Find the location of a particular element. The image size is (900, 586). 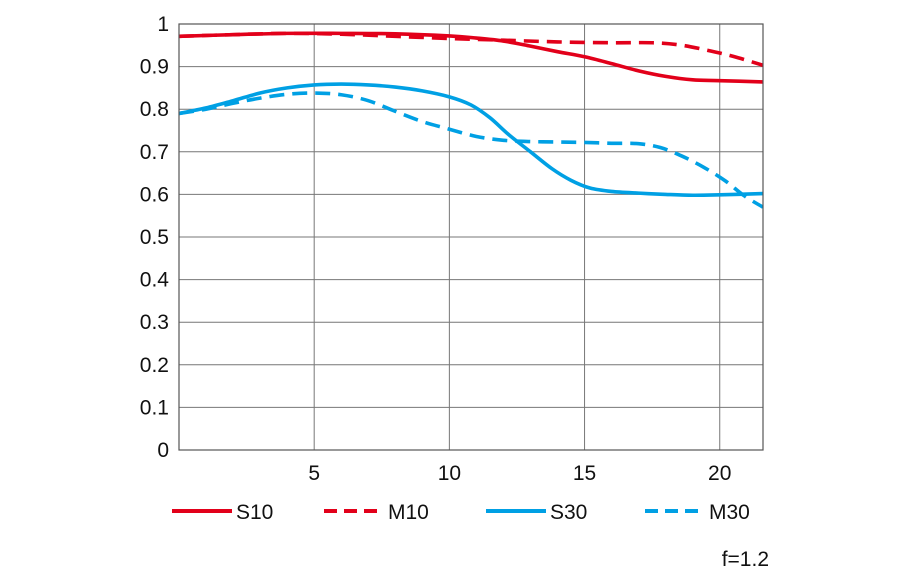

x-tick-label: 10 is located at coordinates (449, 473).